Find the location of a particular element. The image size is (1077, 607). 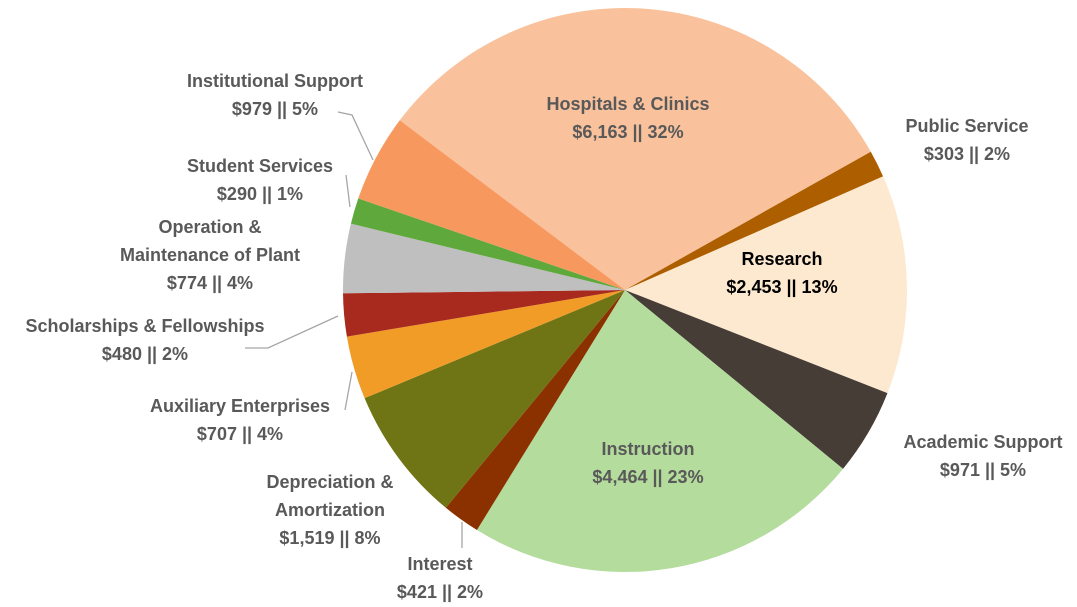

slice-value: $480 || 2% is located at coordinates (145, 354).